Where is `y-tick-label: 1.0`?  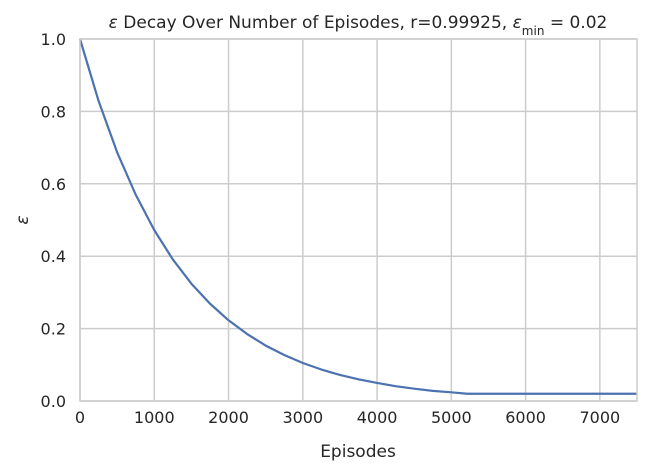
y-tick-label: 1.0 is located at coordinates (53, 39).